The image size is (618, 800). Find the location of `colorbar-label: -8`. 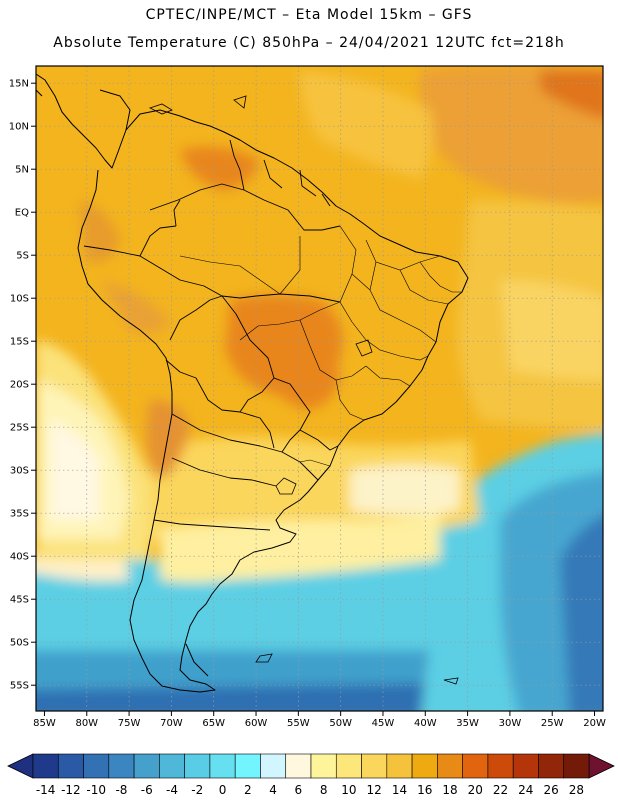

colorbar-label: -8 is located at coordinates (121, 790).